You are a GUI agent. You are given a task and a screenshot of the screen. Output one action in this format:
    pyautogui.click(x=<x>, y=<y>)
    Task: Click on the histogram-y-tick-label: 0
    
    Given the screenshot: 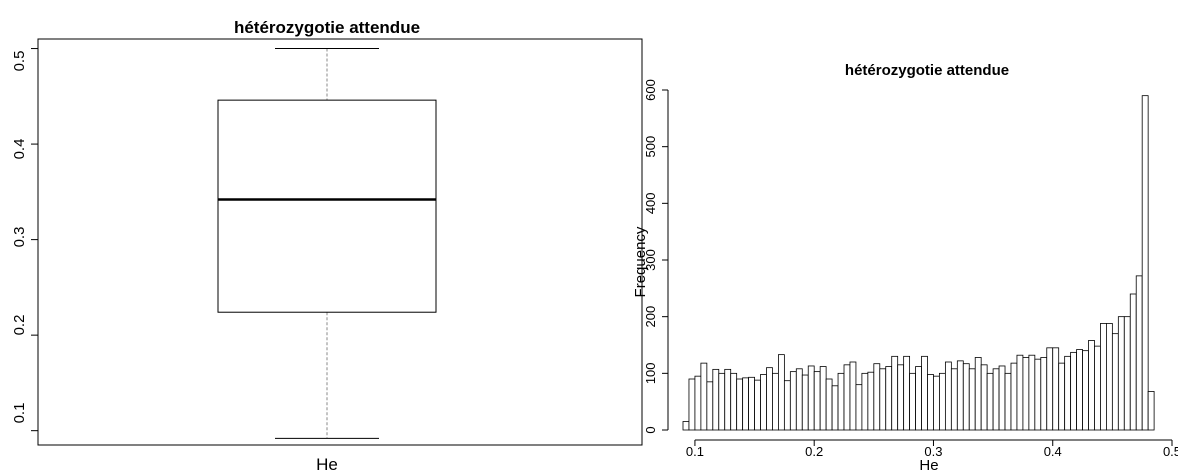 What is the action you would take?
    pyautogui.click(x=650, y=429)
    